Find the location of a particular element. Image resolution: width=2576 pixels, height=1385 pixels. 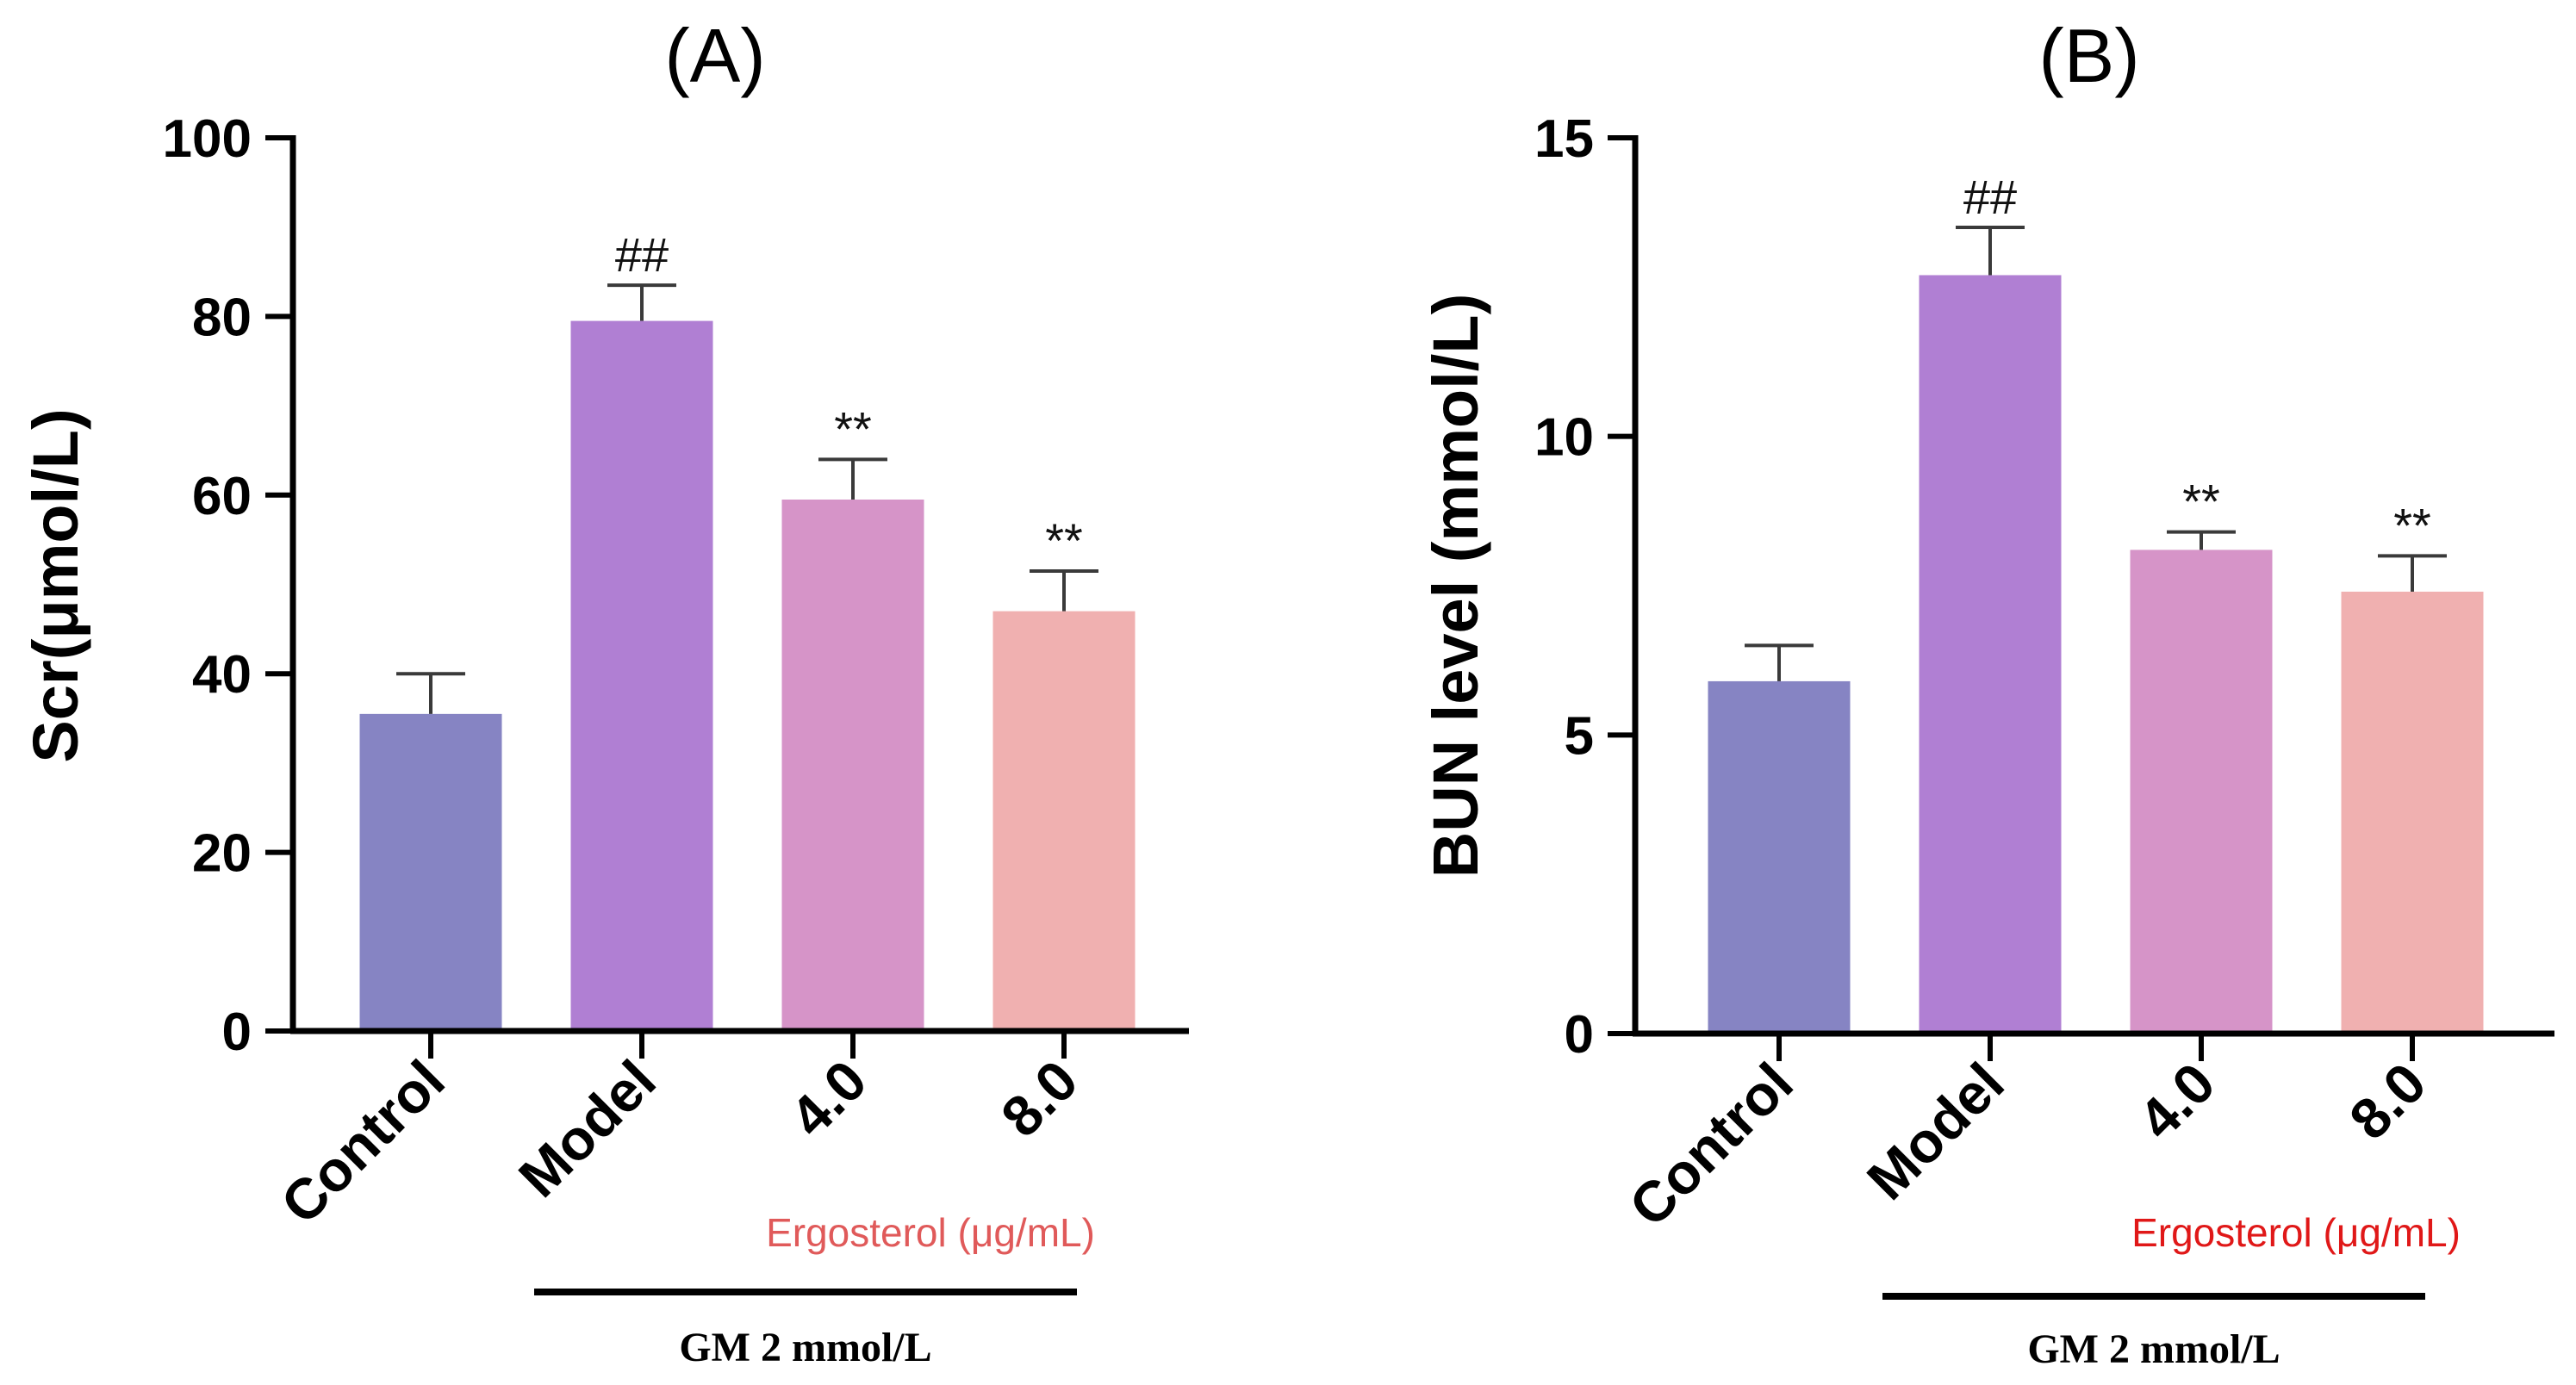

panel-title: (B) is located at coordinates (2088, 56).